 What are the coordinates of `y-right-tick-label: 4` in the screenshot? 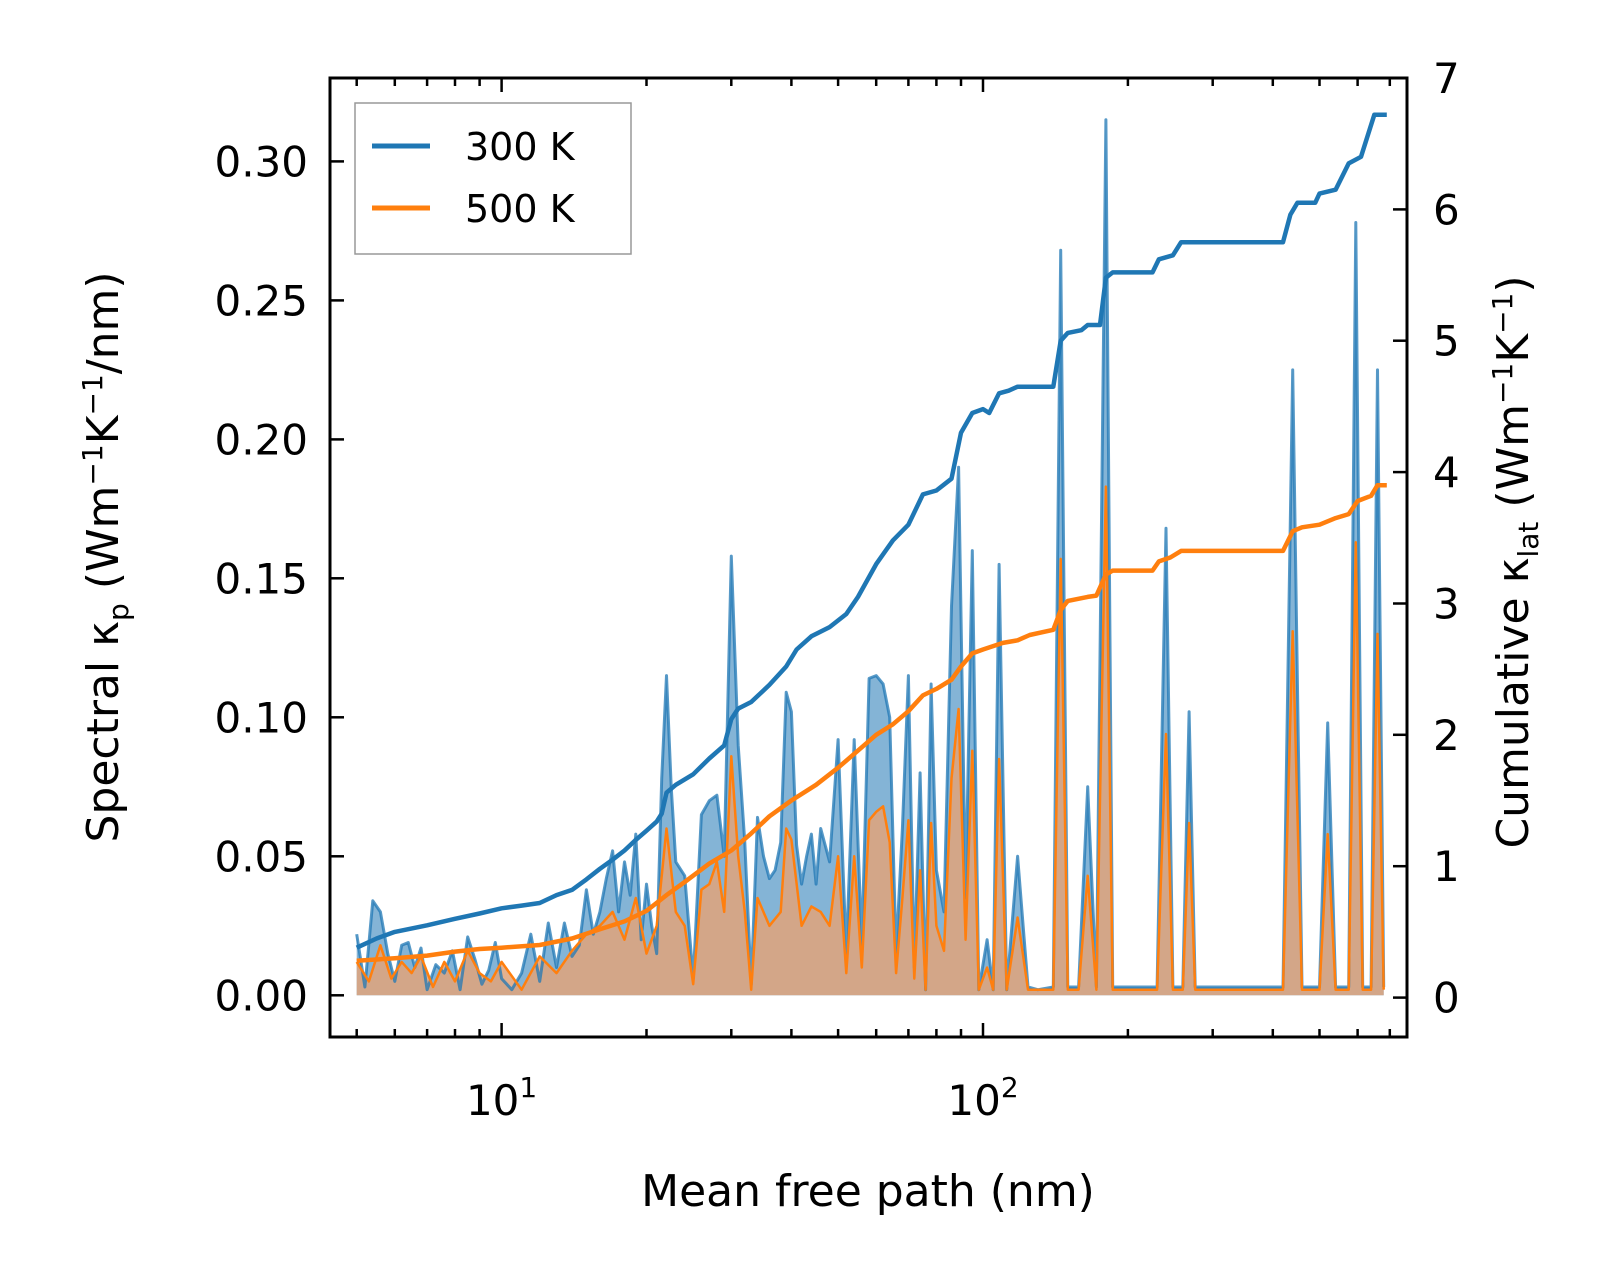 It's located at (1446, 472).